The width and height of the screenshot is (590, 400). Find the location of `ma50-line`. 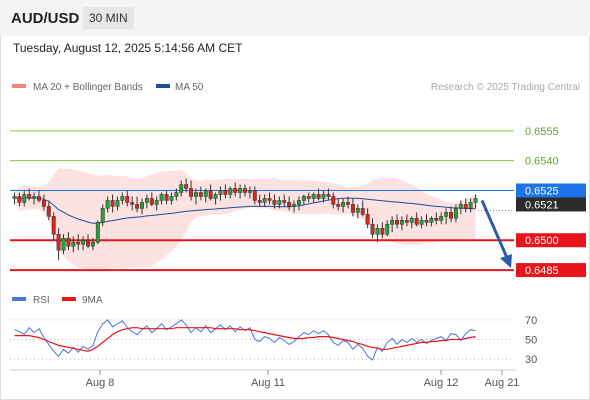

ma50-line is located at coordinates (245, 210).